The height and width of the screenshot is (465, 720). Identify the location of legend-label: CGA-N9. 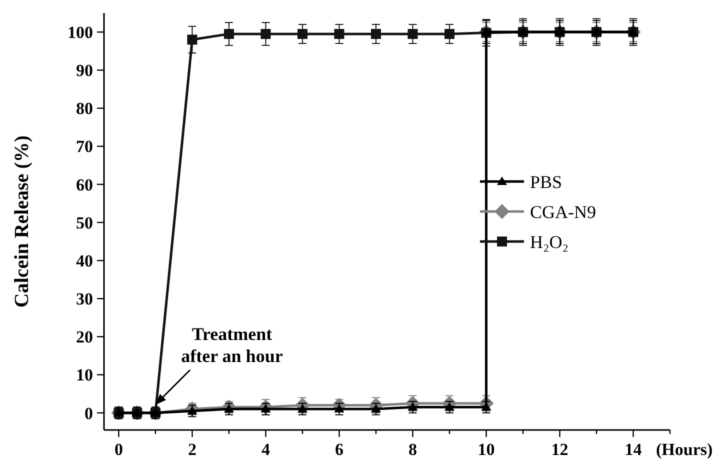
(563, 212).